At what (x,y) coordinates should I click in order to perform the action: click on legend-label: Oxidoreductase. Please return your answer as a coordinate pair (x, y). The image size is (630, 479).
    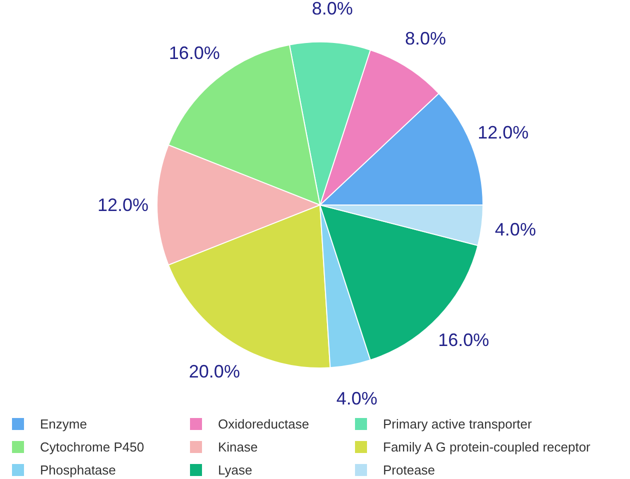
    Looking at the image, I should click on (264, 424).